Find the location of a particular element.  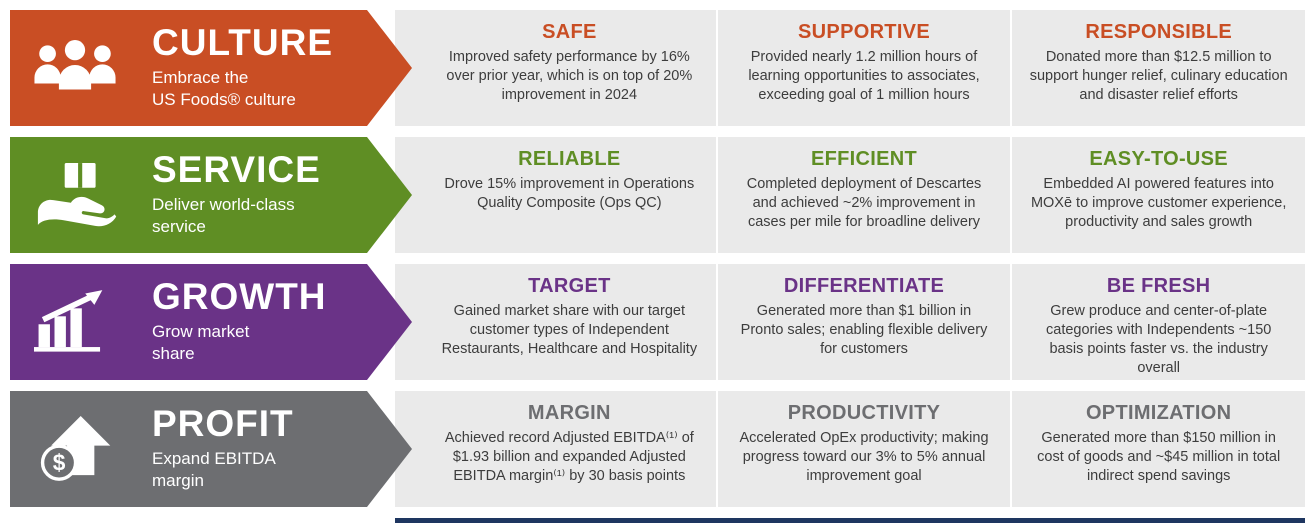

pillar-subtitle: Expand EBITDA margin is located at coordinates (214, 470).